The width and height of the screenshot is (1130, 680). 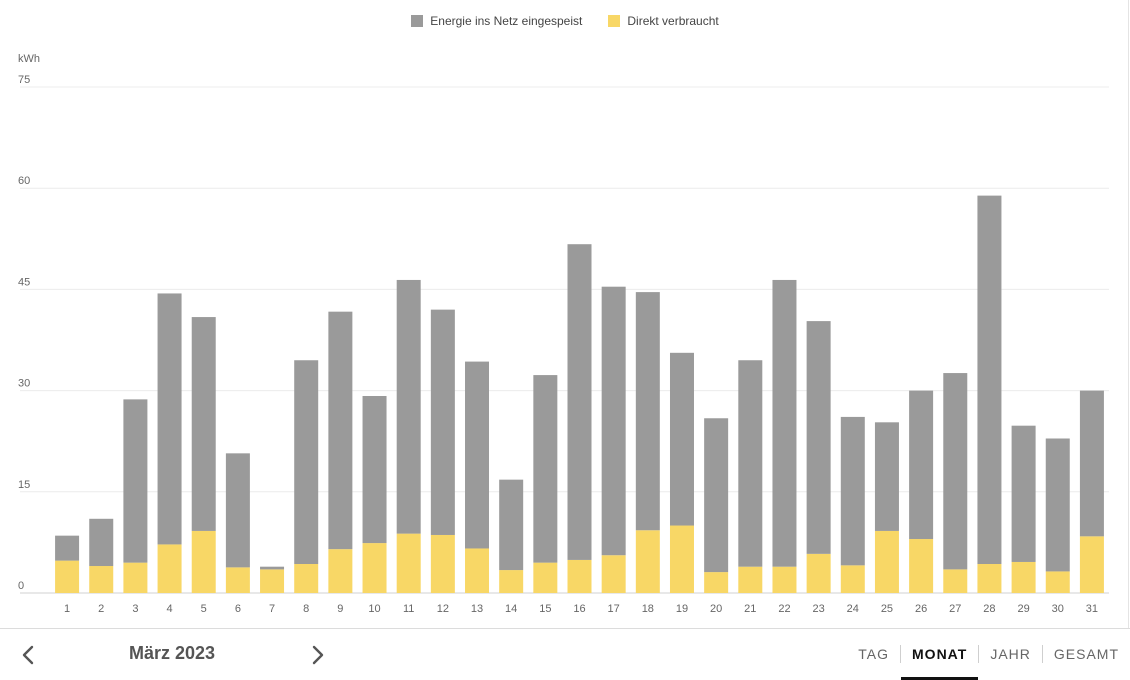 I want to click on x-tick-label: 1, so click(x=67, y=609).